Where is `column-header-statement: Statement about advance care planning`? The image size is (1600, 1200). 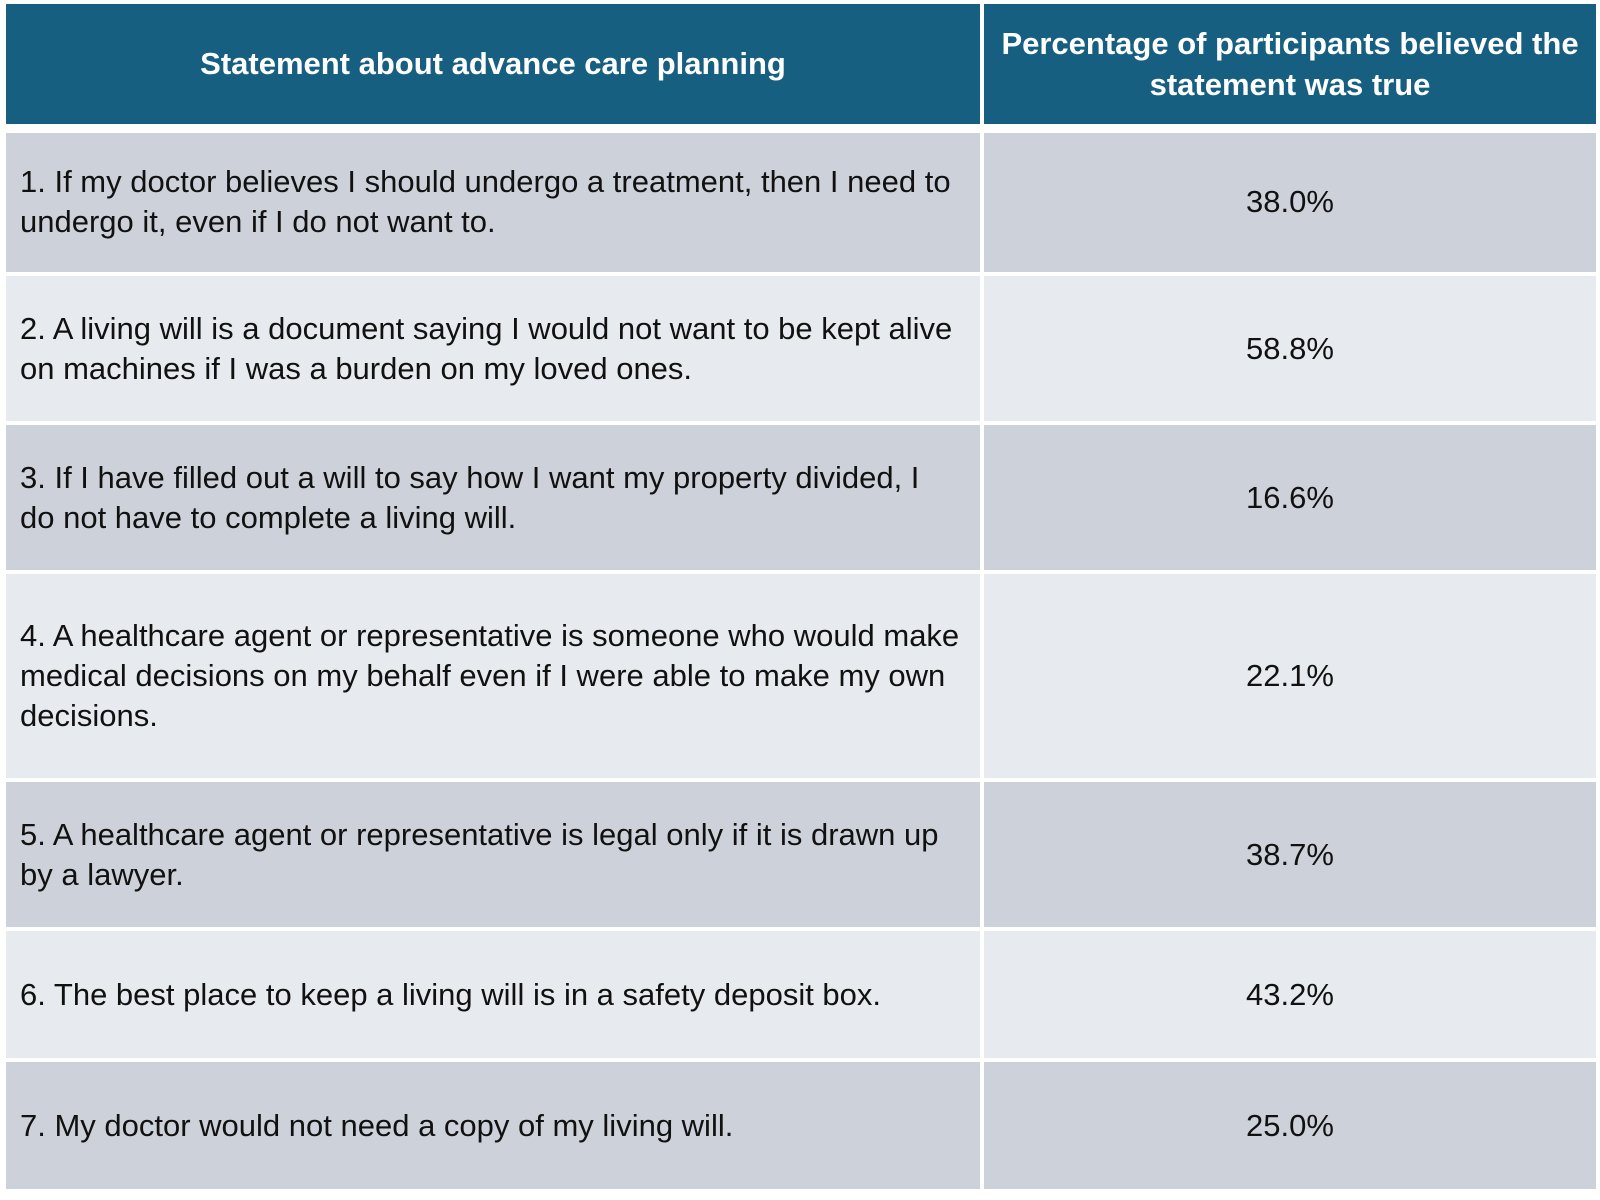
column-header-statement: Statement about advance care planning is located at coordinates (495, 68).